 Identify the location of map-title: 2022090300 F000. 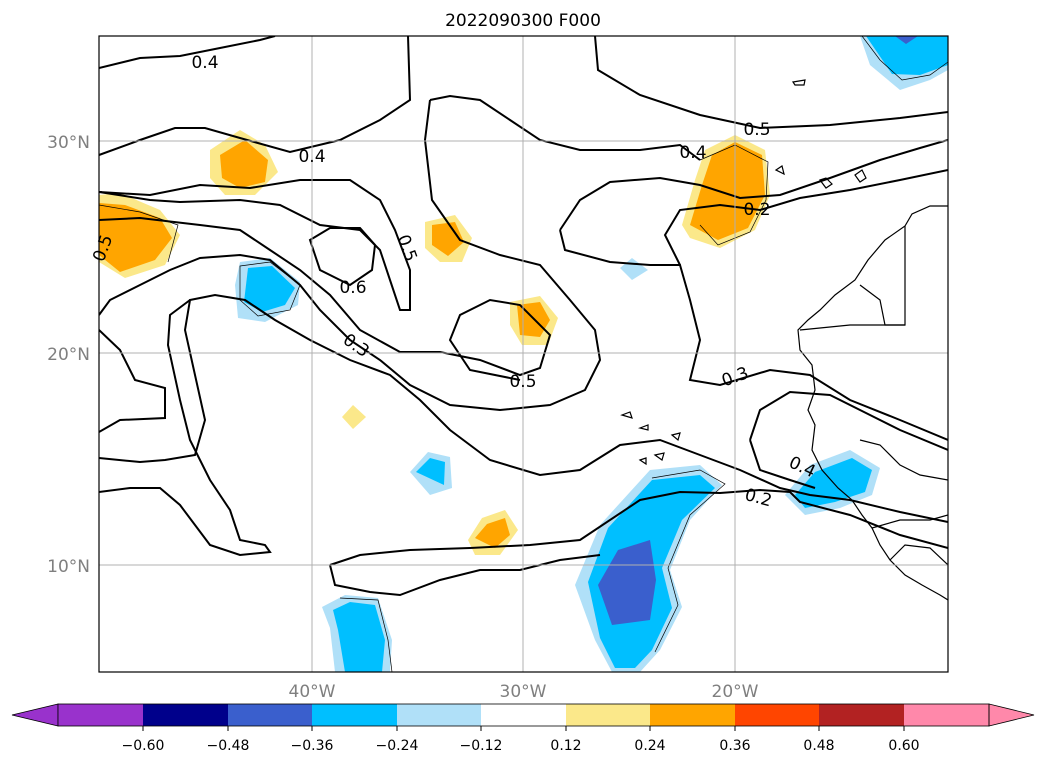
(523, 21).